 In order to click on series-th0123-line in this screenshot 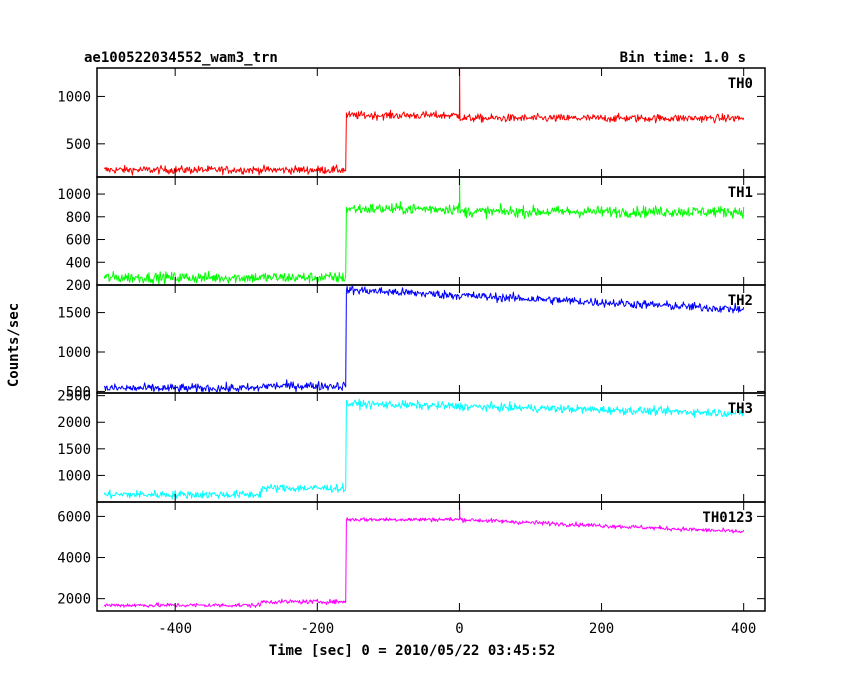, I will do `click(424, 556)`.